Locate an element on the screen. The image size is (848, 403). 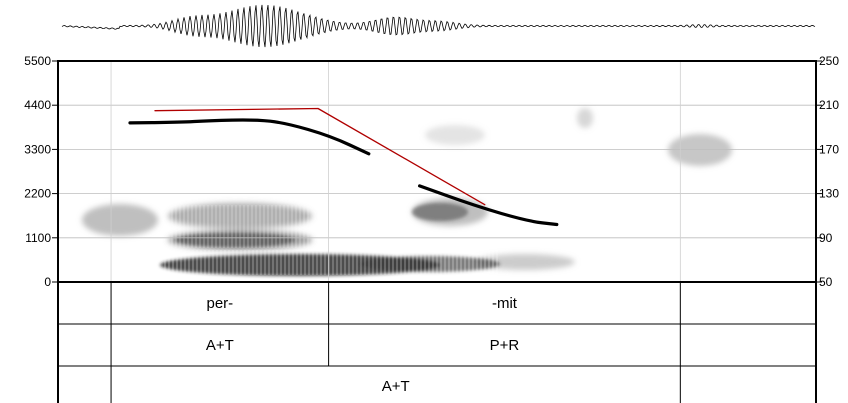
tier-interval-label: P+R is located at coordinates (505, 345).